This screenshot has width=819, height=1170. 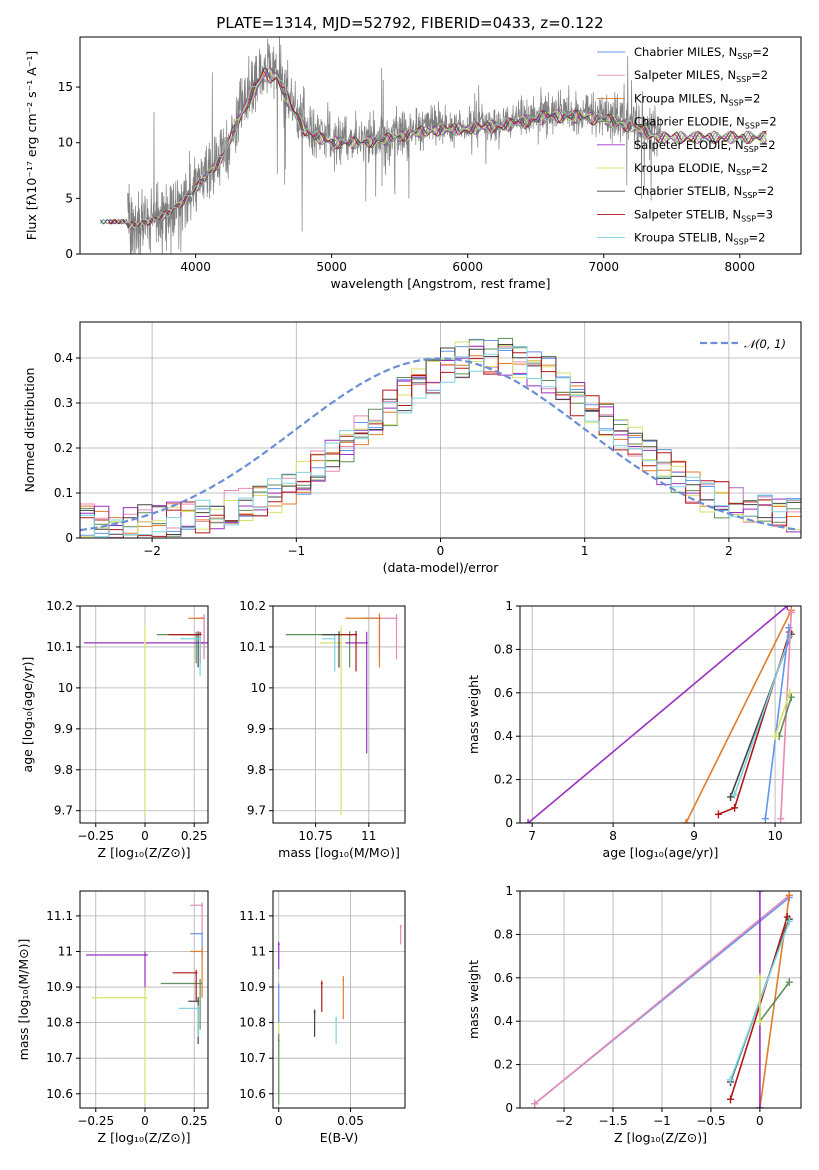 What do you see at coordinates (441, 151) in the screenshot?
I see `model-ks` at bounding box center [441, 151].